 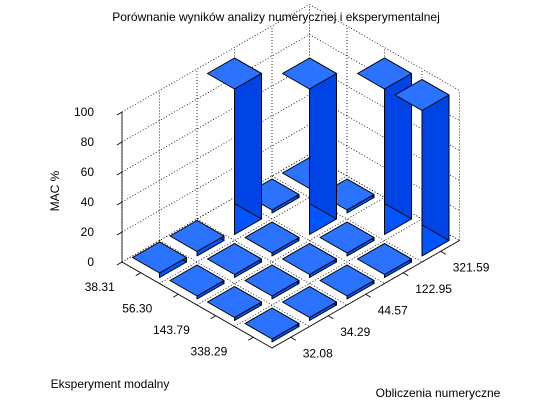 I want to click on z-tick-label: 80, so click(x=88, y=142).